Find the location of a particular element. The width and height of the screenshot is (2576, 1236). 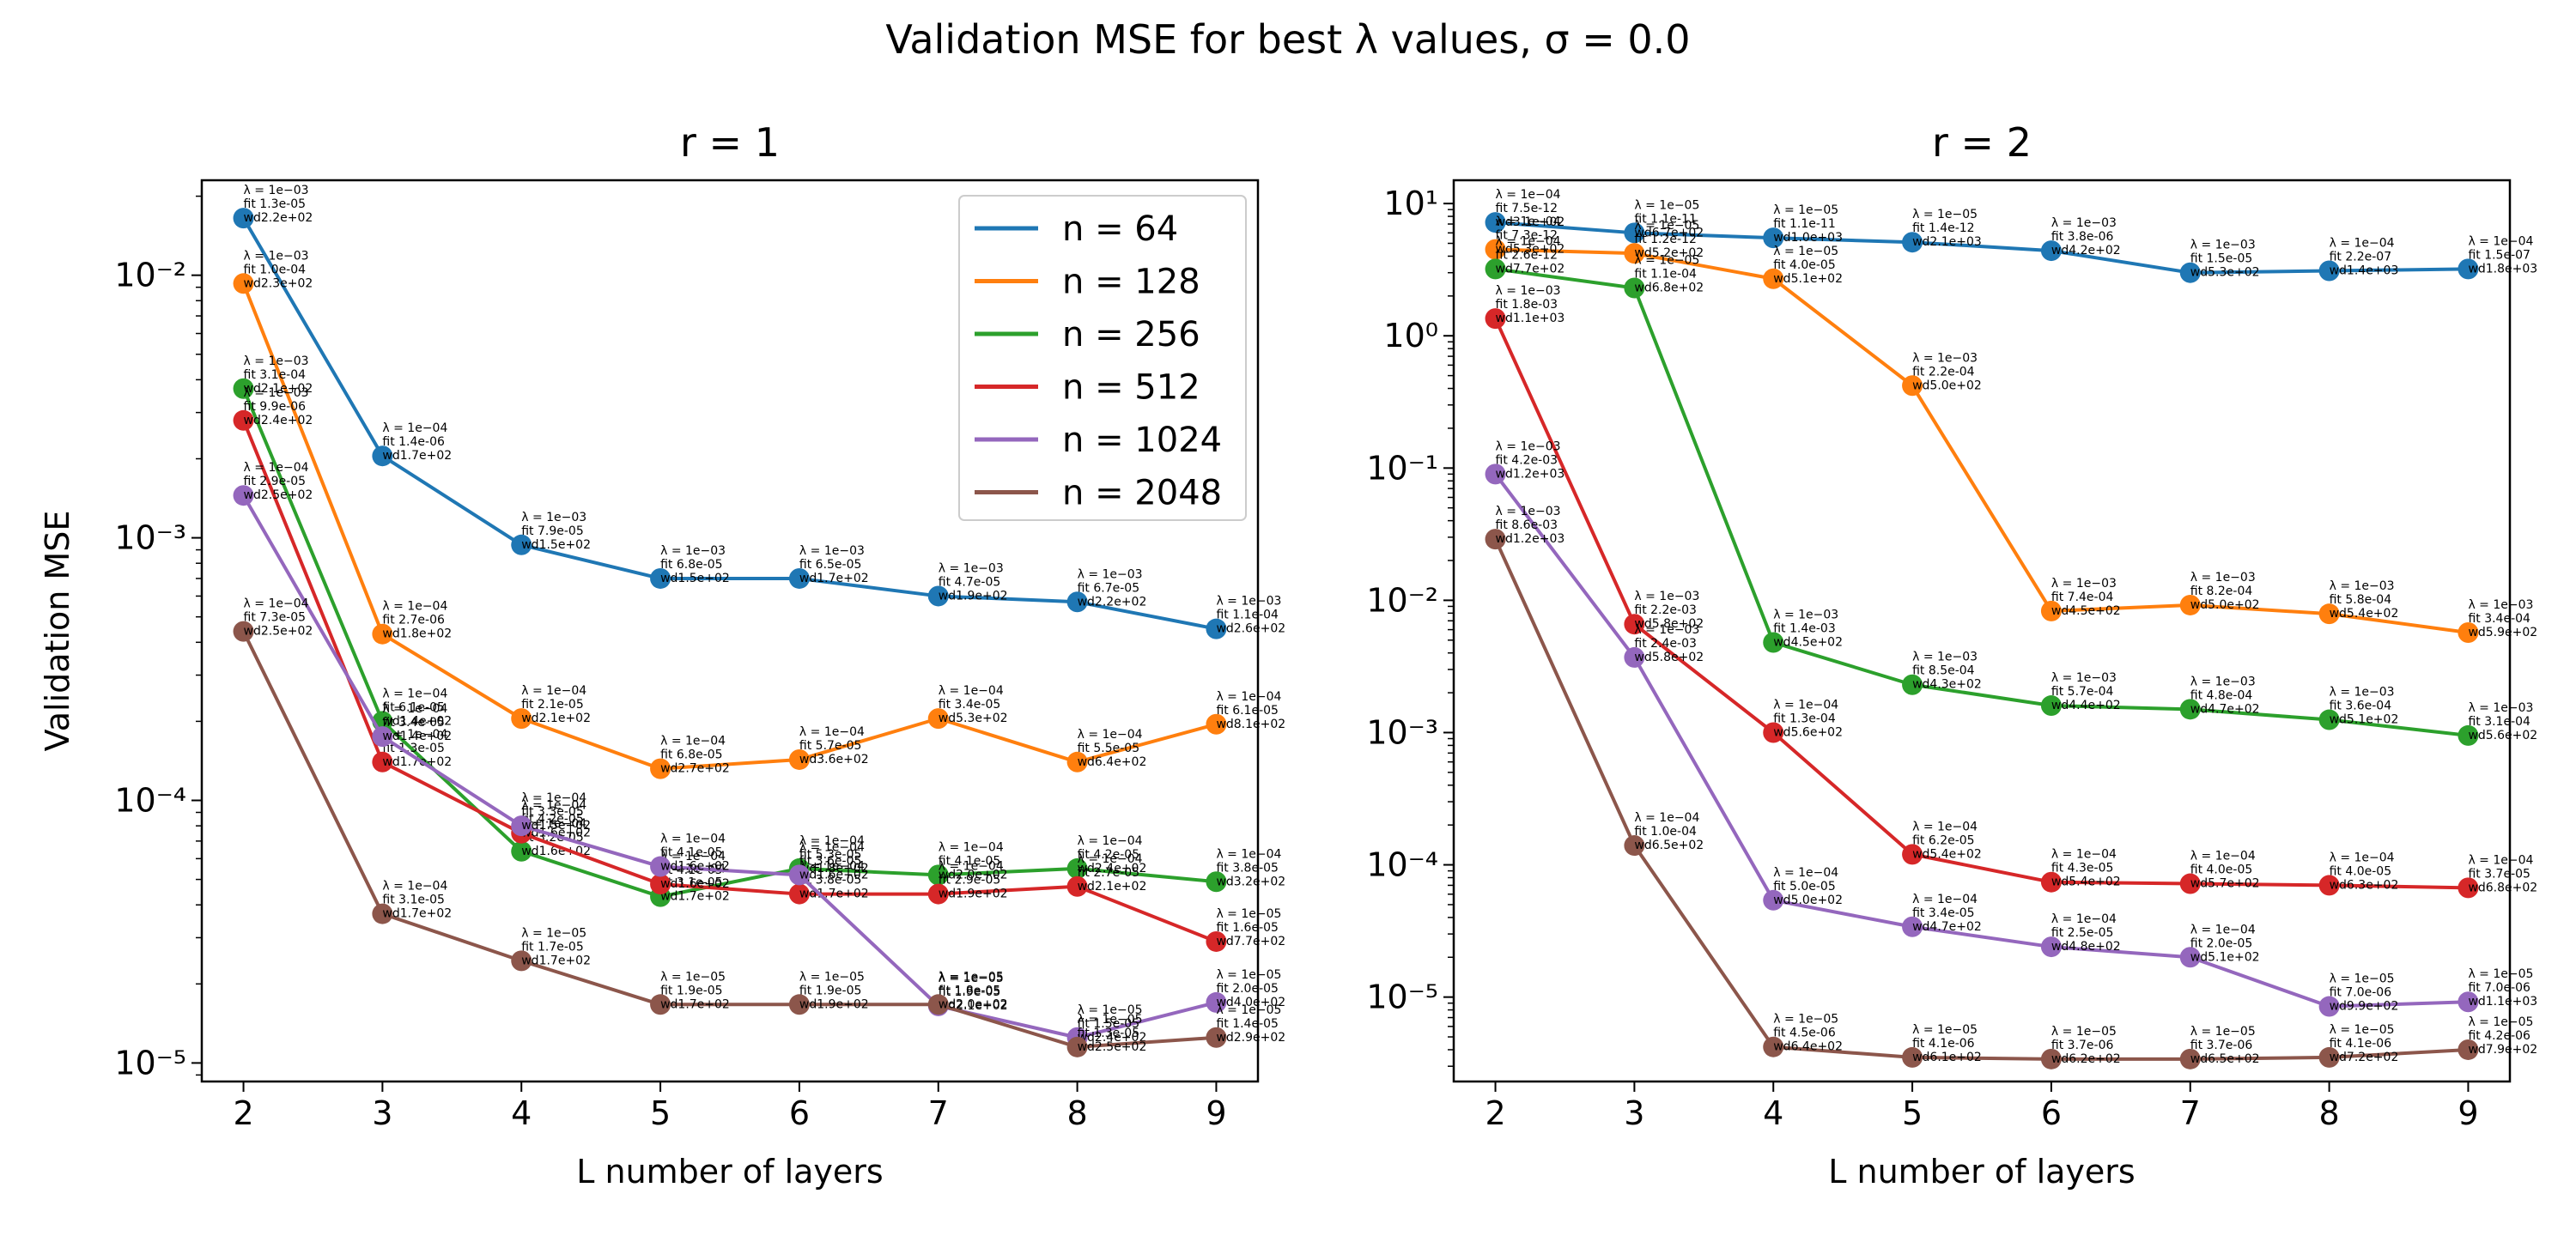

y-tick-label-r2: 10⁻³ is located at coordinates (1402, 732).